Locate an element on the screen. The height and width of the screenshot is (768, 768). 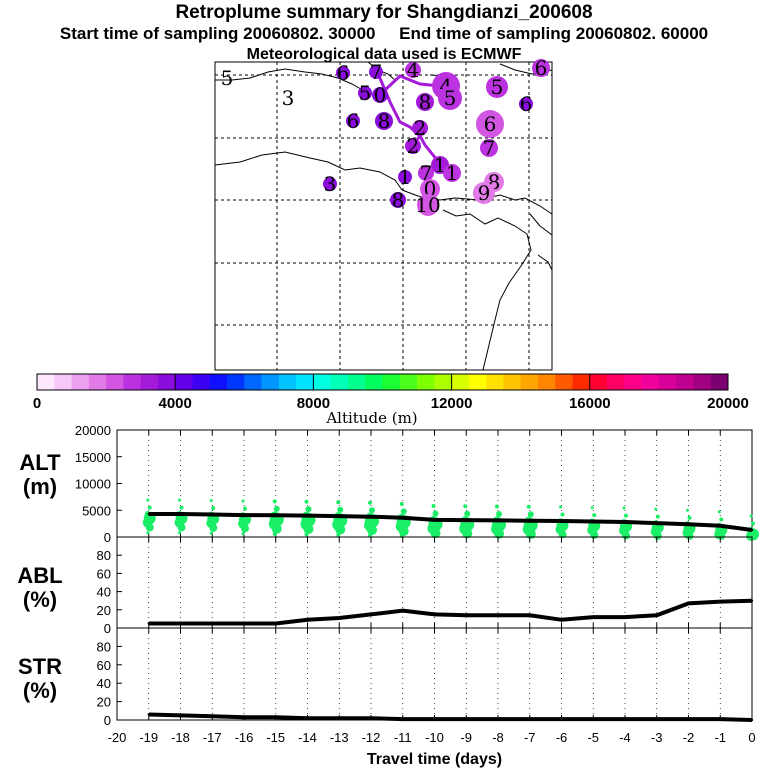
y-tick-label: 60 is located at coordinates (104, 665).